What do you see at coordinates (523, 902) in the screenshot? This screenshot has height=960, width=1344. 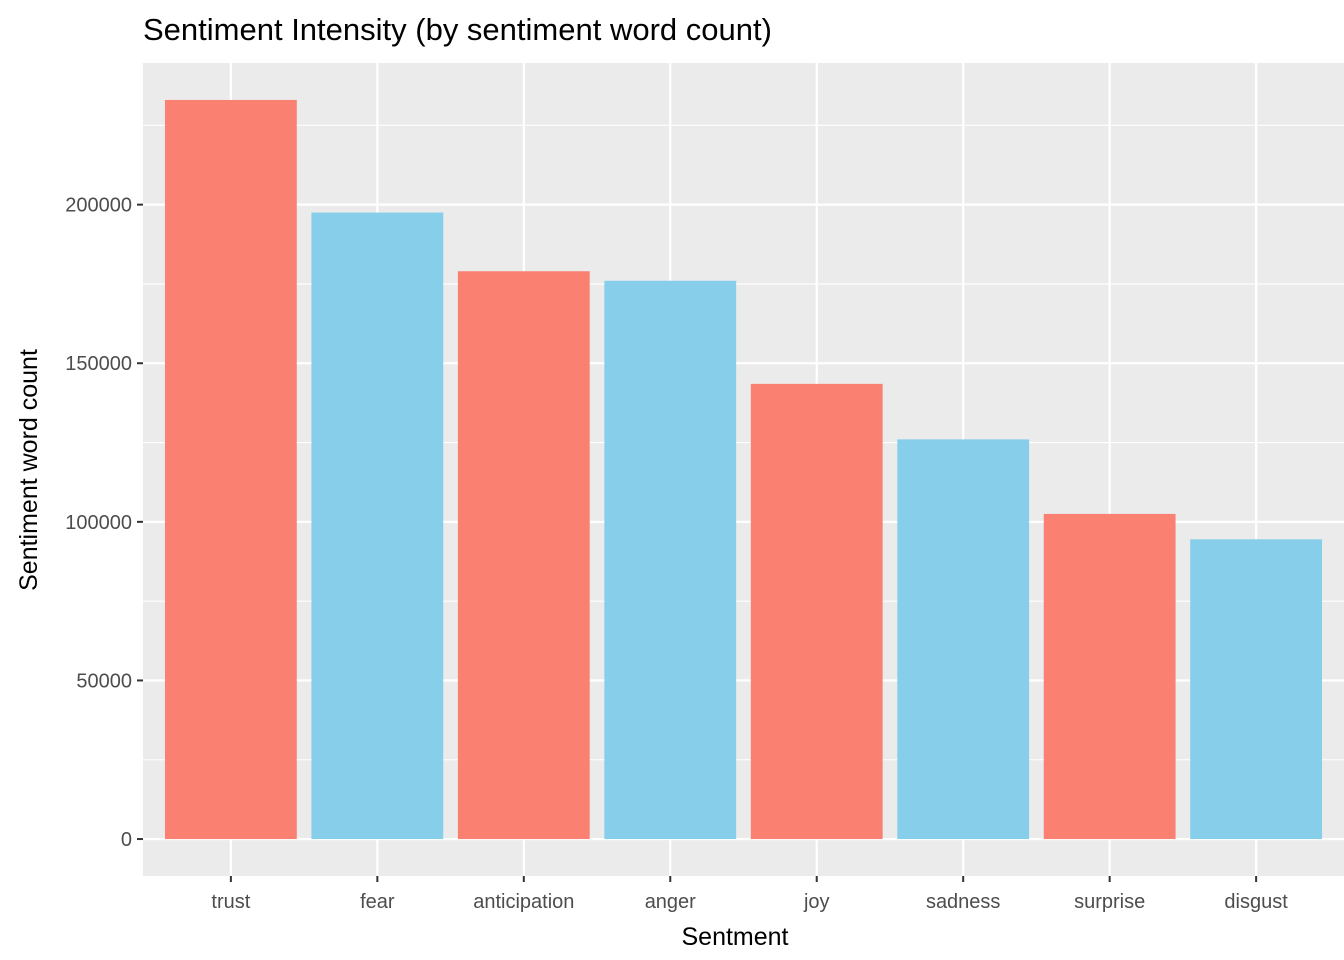 I see `x-tick-label-anticipation: anticipation` at bounding box center [523, 902].